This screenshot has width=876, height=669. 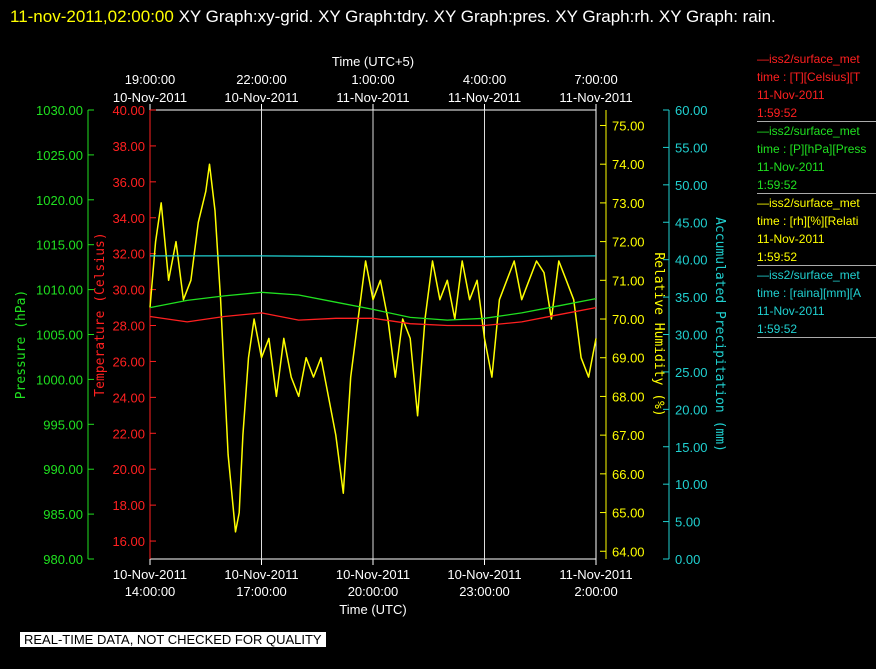 What do you see at coordinates (628, 474) in the screenshot?
I see `humidity-tick-label: 66.00` at bounding box center [628, 474].